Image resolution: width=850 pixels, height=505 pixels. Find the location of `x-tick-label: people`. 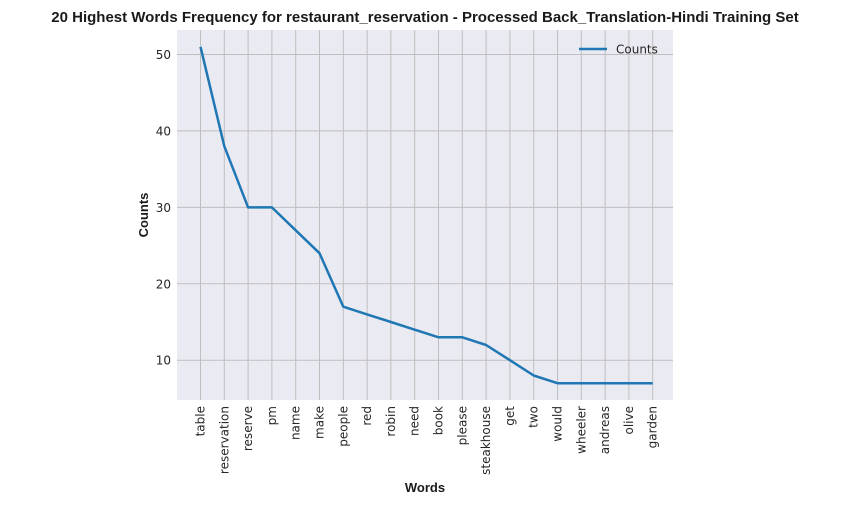

x-tick-label: people is located at coordinates (343, 426).